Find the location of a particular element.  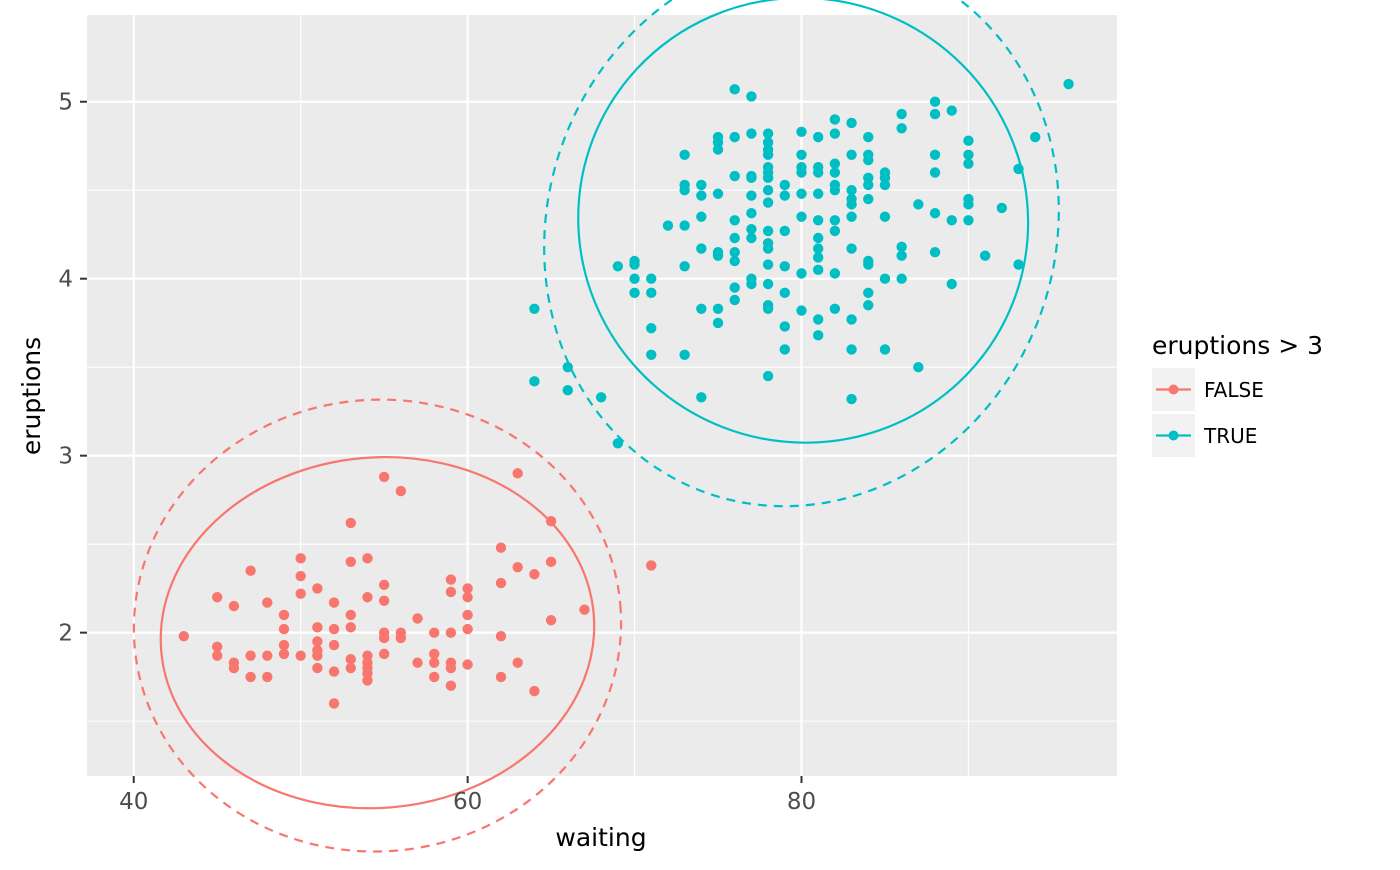

legend: eruptions > 3 FALSE TRUE is located at coordinates (1237, 394).